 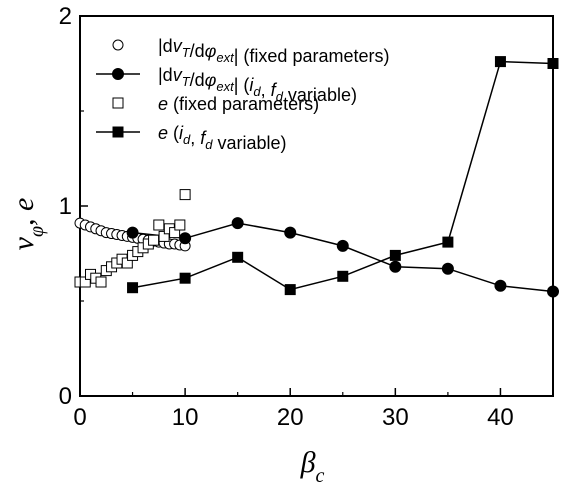 I want to click on y-tick-label: 0, so click(x=65, y=396).